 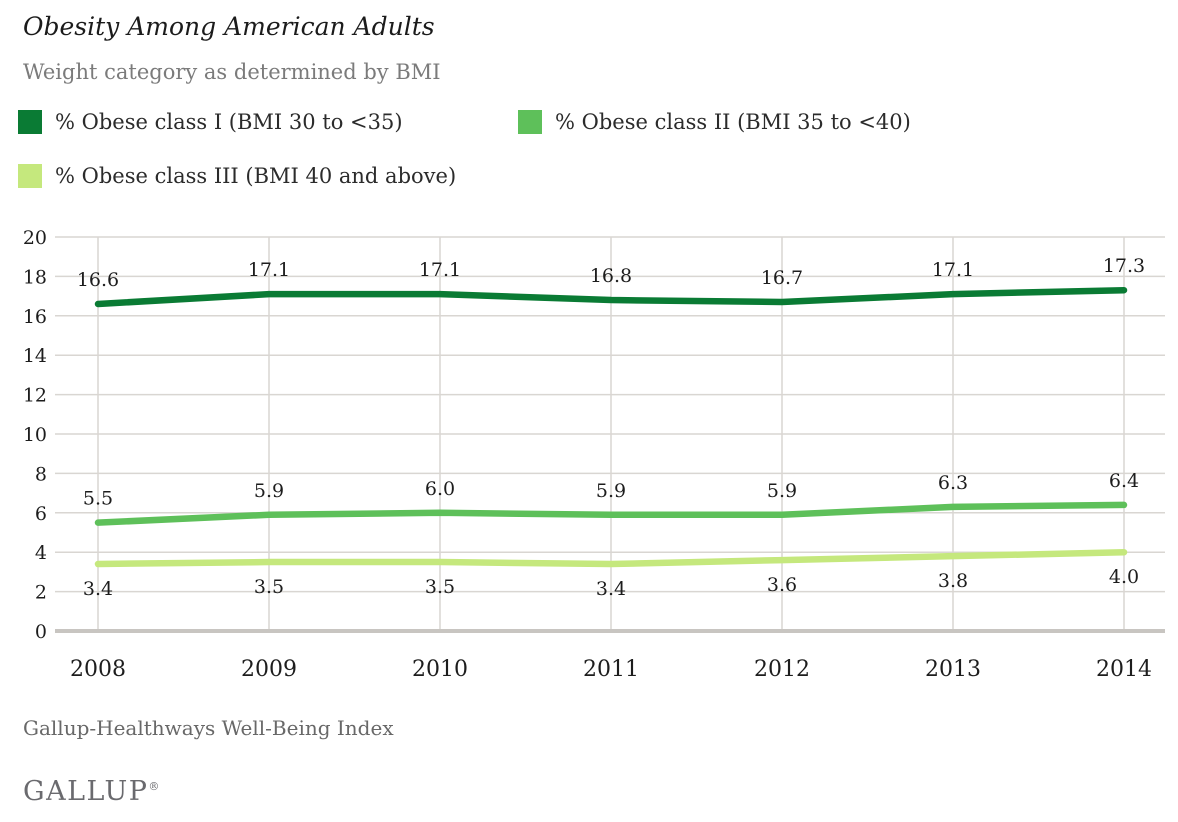 What do you see at coordinates (611, 276) in the screenshot?
I see `data-label: 16.8` at bounding box center [611, 276].